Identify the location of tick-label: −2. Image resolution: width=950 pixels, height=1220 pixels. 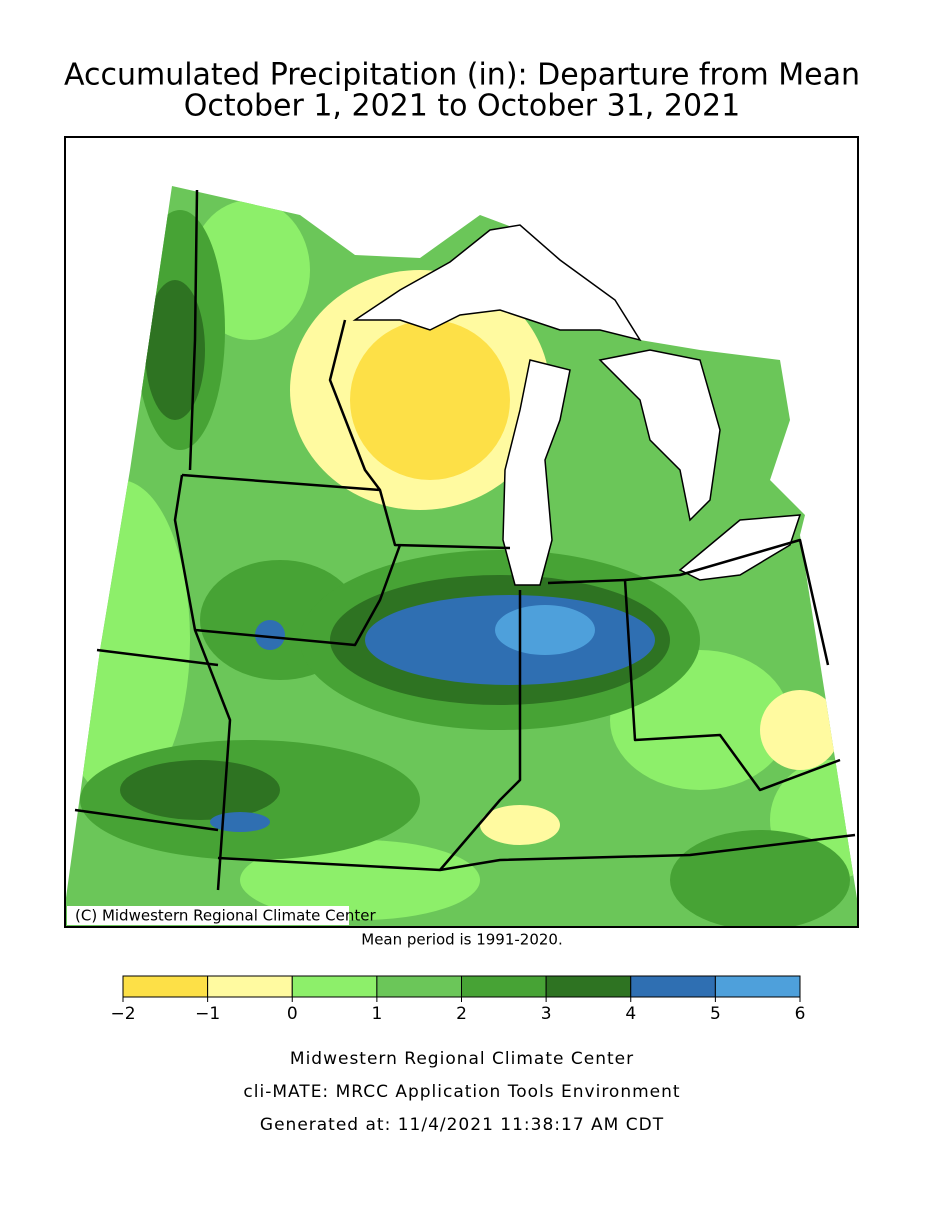
(122, 1014).